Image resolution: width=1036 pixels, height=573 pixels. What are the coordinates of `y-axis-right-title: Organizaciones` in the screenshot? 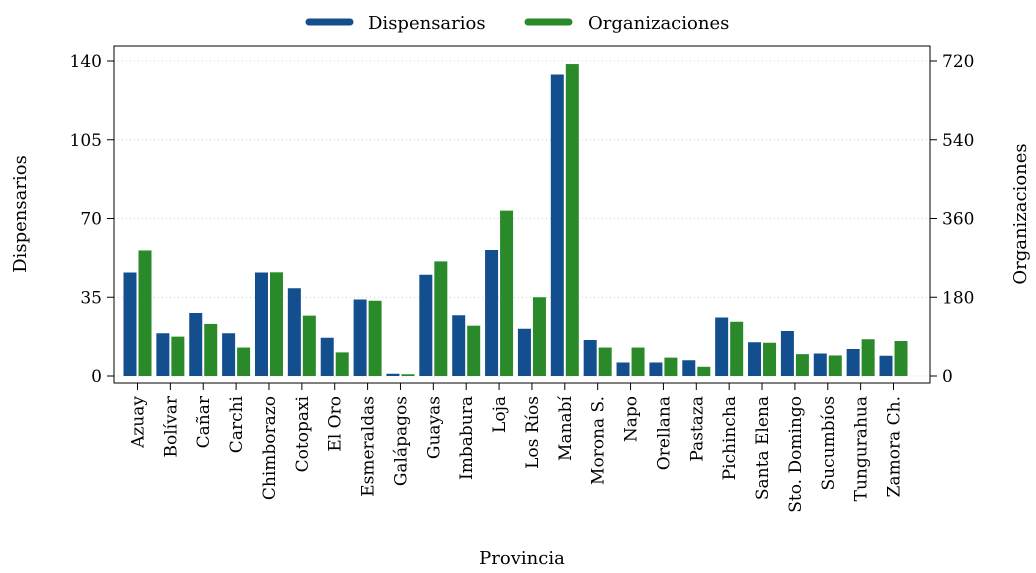 It's located at (1020, 213).